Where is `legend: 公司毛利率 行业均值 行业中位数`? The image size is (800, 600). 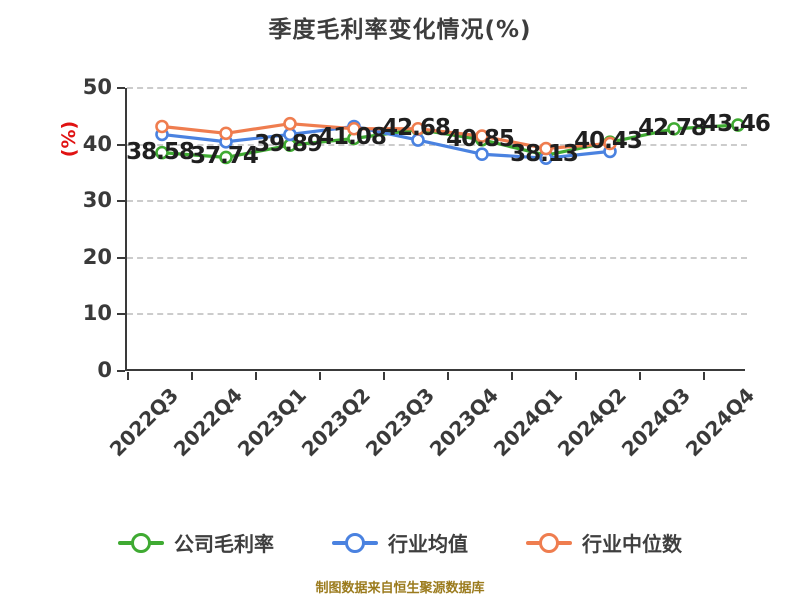 legend: 公司毛利率 行业均值 行业中位数 is located at coordinates (400, 542).